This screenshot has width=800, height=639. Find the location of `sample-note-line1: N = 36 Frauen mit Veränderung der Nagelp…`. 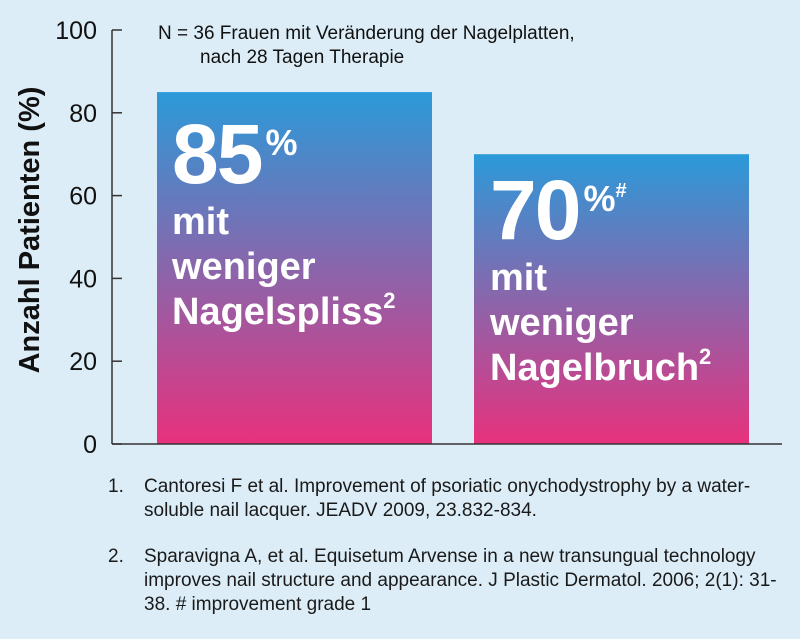

sample-note-line1: N = 36 Frauen mit Veränderung der Nagelp… is located at coordinates (366, 33).